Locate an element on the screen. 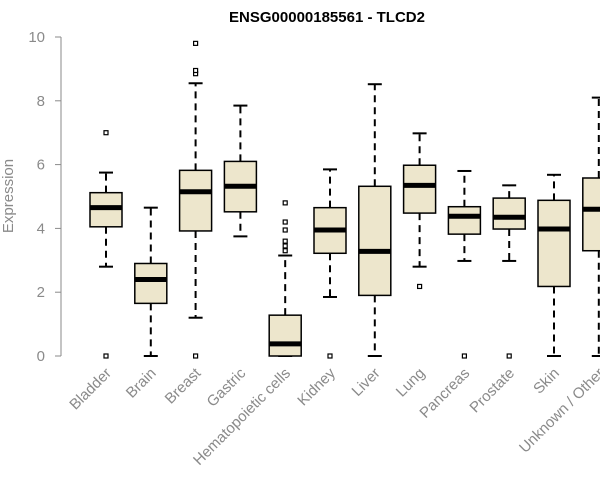 This screenshot has height=500, width=600. box-pancreas is located at coordinates (464, 264).